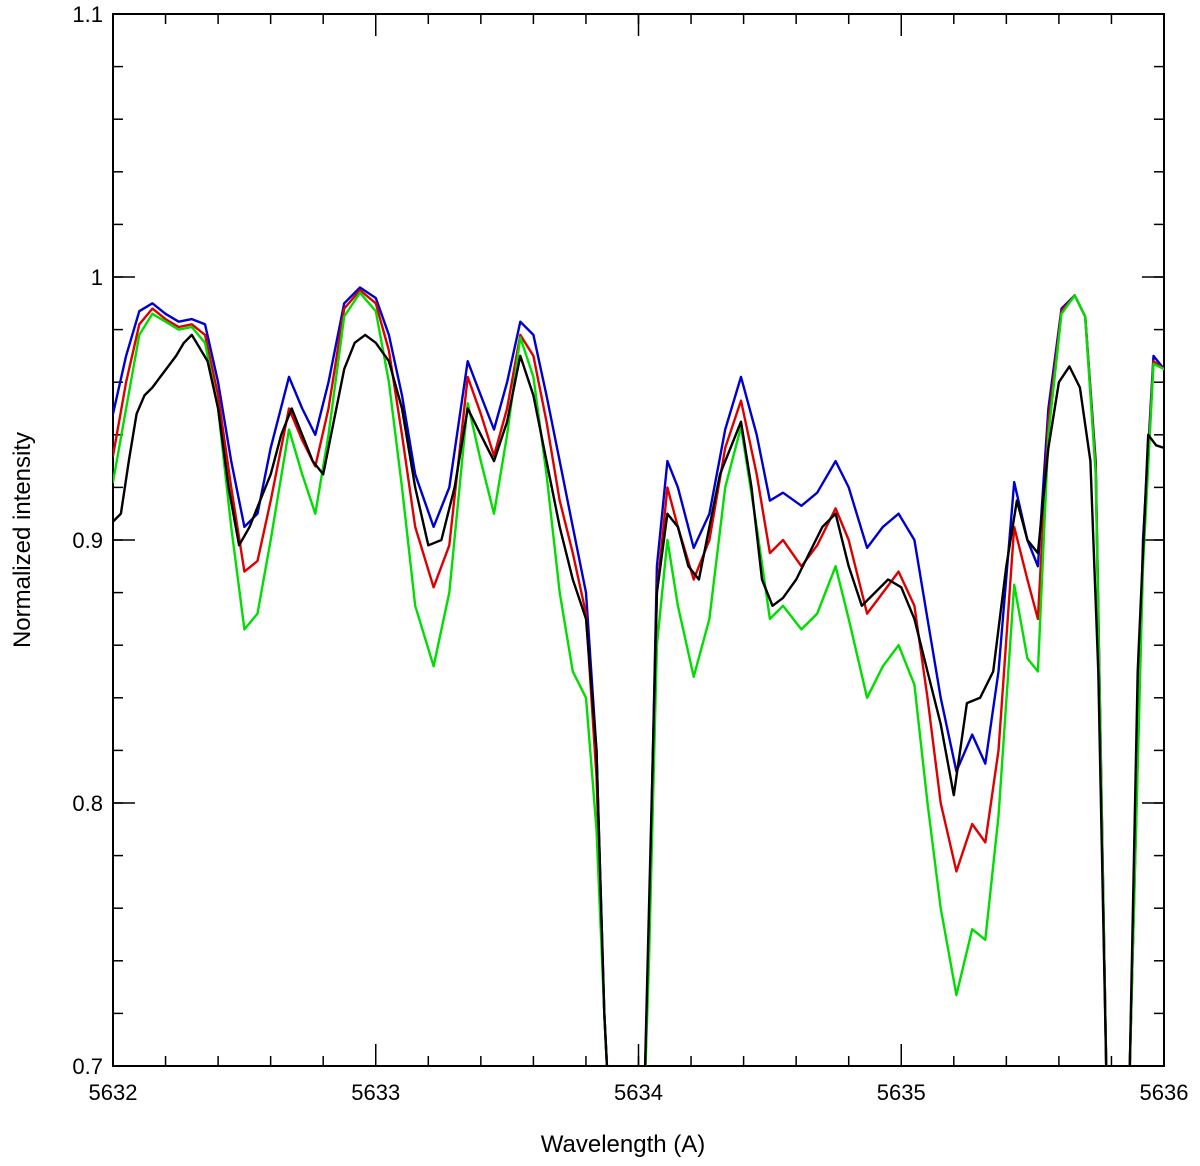 This screenshot has height=1166, width=1200. Describe the element at coordinates (97, 277) in the screenshot. I see `y-tick-label: 1` at that location.